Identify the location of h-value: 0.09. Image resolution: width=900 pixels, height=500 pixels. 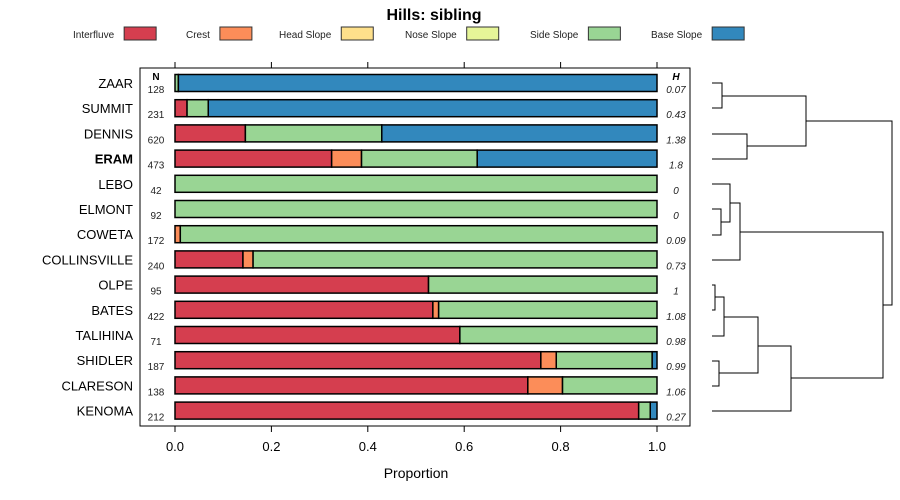
(676, 241).